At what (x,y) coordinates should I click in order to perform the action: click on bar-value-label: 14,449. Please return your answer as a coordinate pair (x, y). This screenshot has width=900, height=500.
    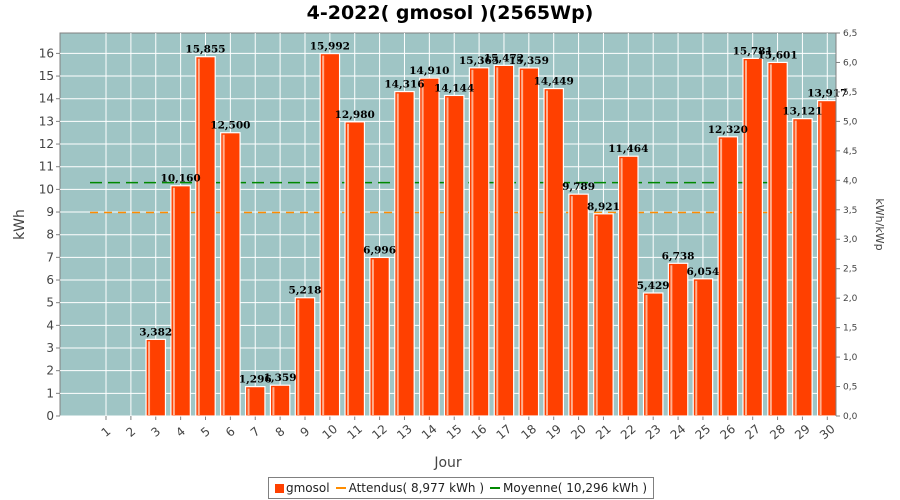
    Looking at the image, I should click on (554, 82).